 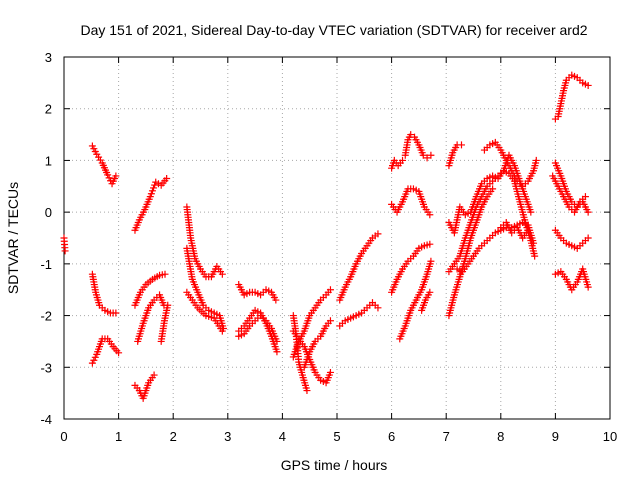 What do you see at coordinates (446, 436) in the screenshot?
I see `x-tick-label: 7` at bounding box center [446, 436].